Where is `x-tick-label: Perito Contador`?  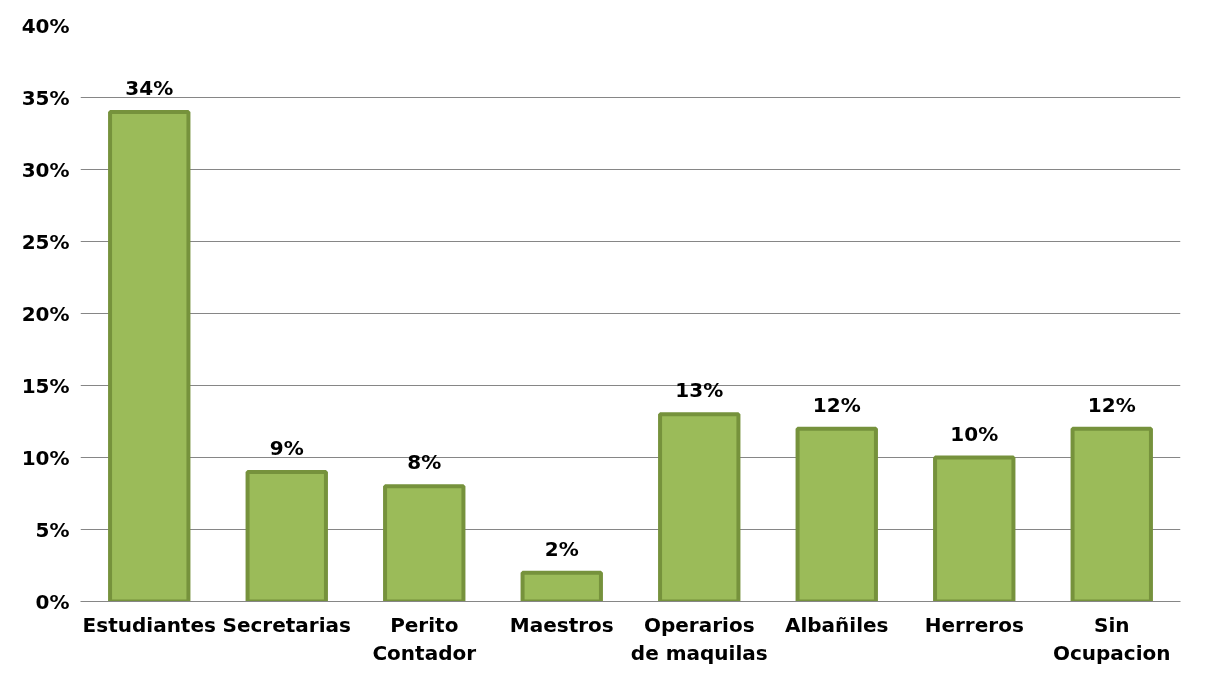 x-tick-label: Perito Contador is located at coordinates (424, 639).